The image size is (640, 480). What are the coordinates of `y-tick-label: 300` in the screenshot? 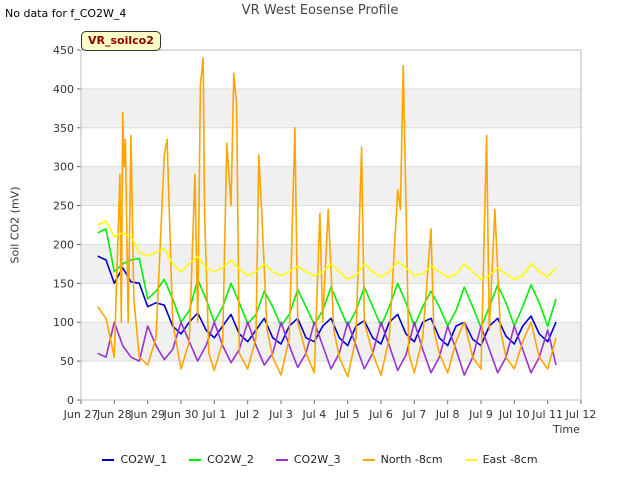 It's located at (63, 167).